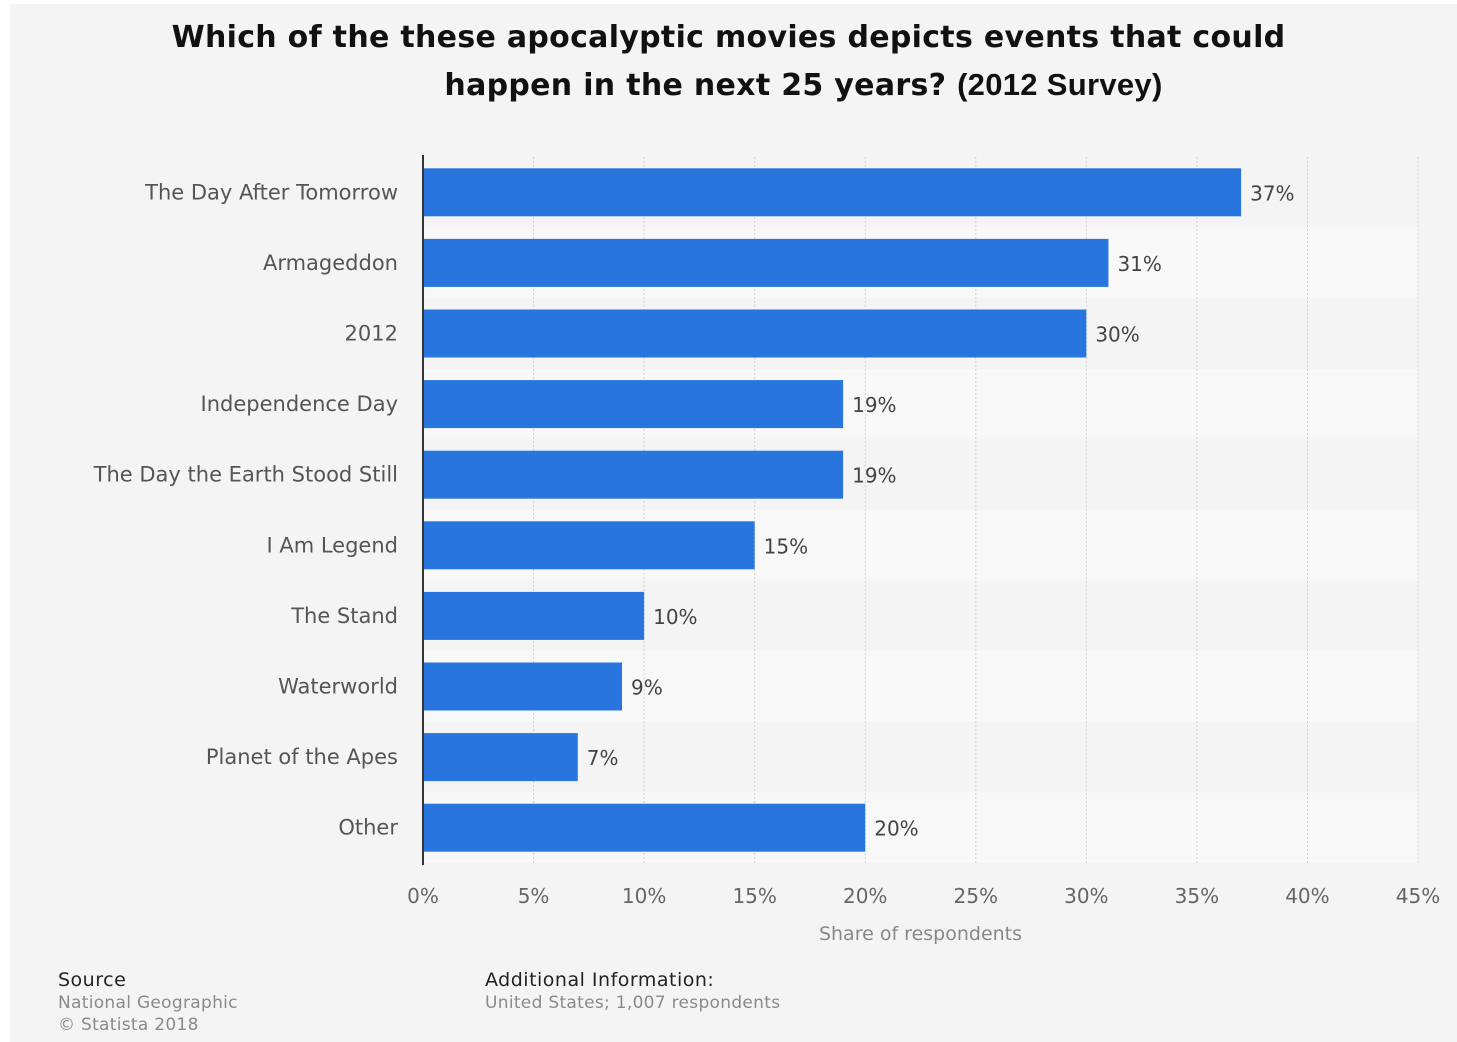 The height and width of the screenshot is (1042, 1457). Describe the element at coordinates (534, 896) in the screenshot. I see `x-tick-label: 5%` at that location.